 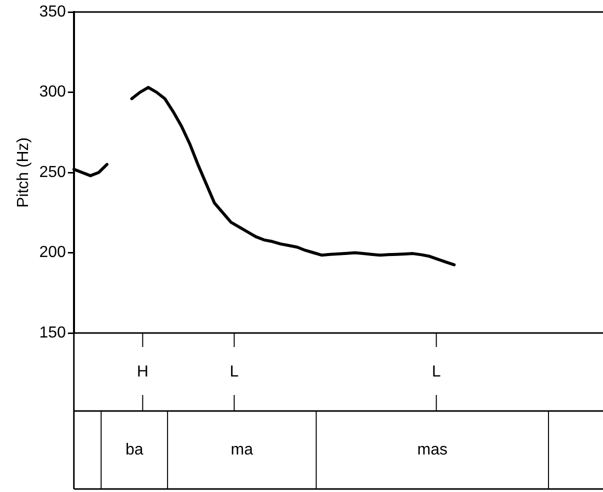 What do you see at coordinates (142, 371) in the screenshot?
I see `text: H` at bounding box center [142, 371].